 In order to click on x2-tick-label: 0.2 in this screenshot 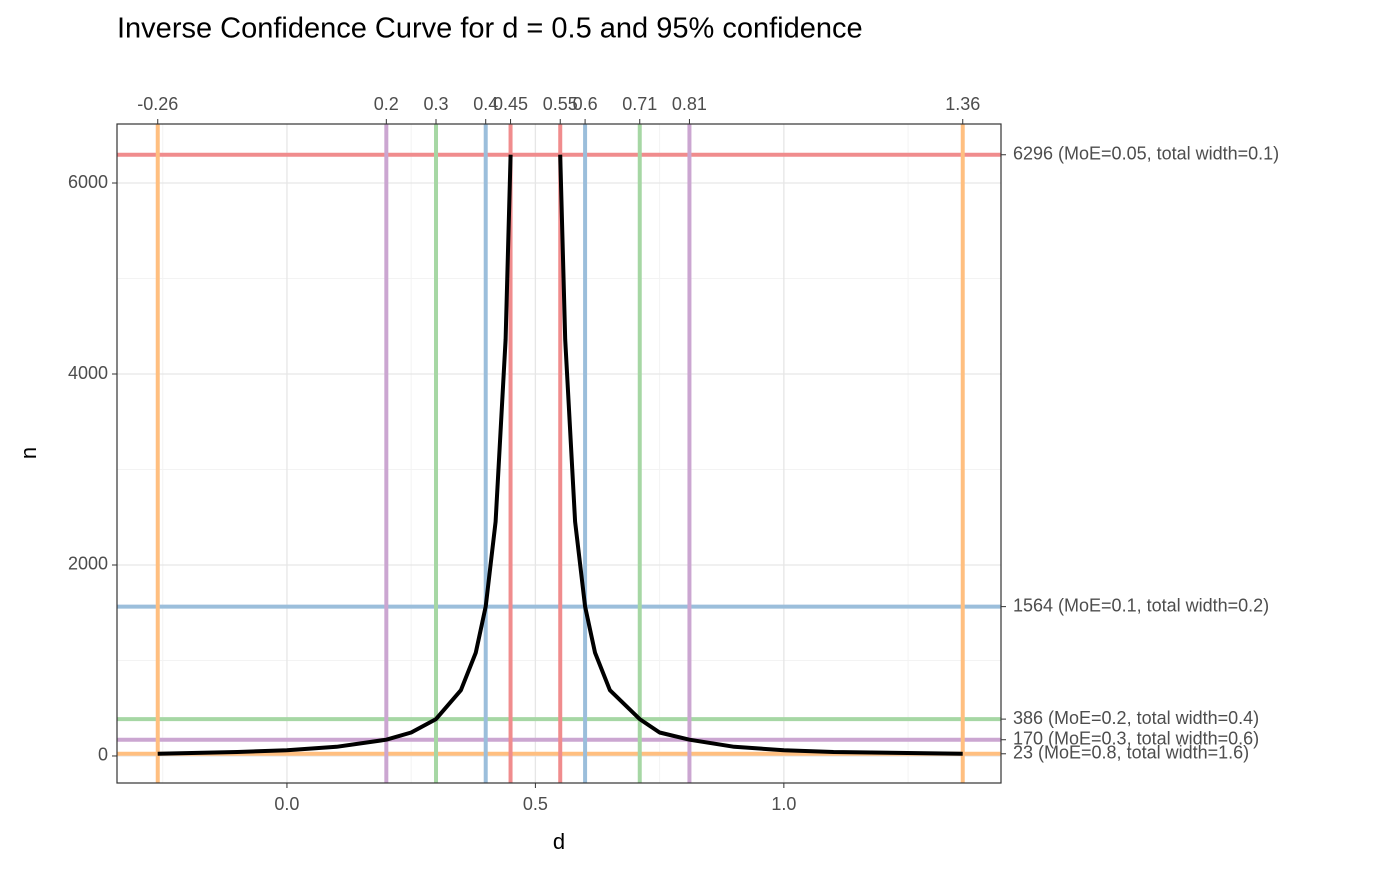, I will do `click(386, 104)`.